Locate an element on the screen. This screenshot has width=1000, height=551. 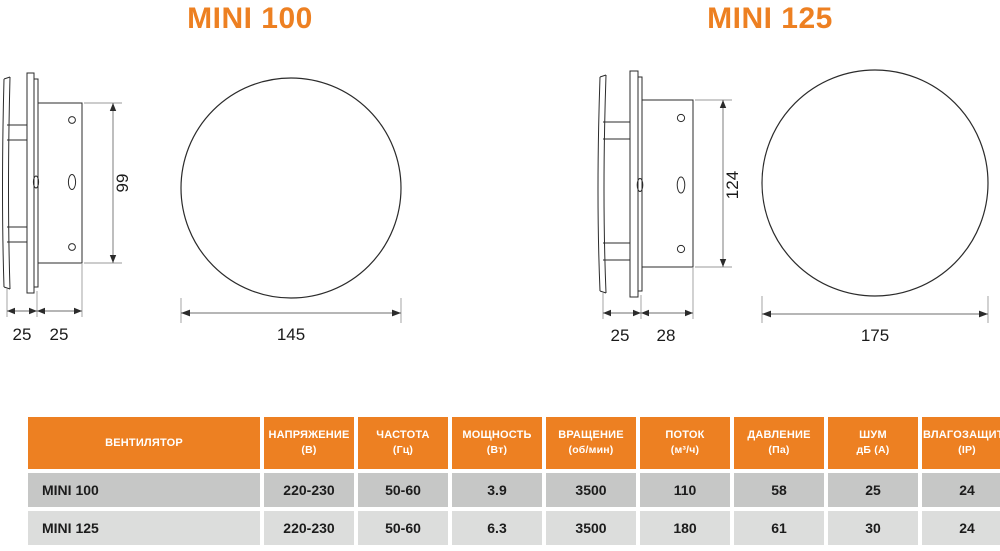
column-unit: дБ (А) is located at coordinates (873, 450).